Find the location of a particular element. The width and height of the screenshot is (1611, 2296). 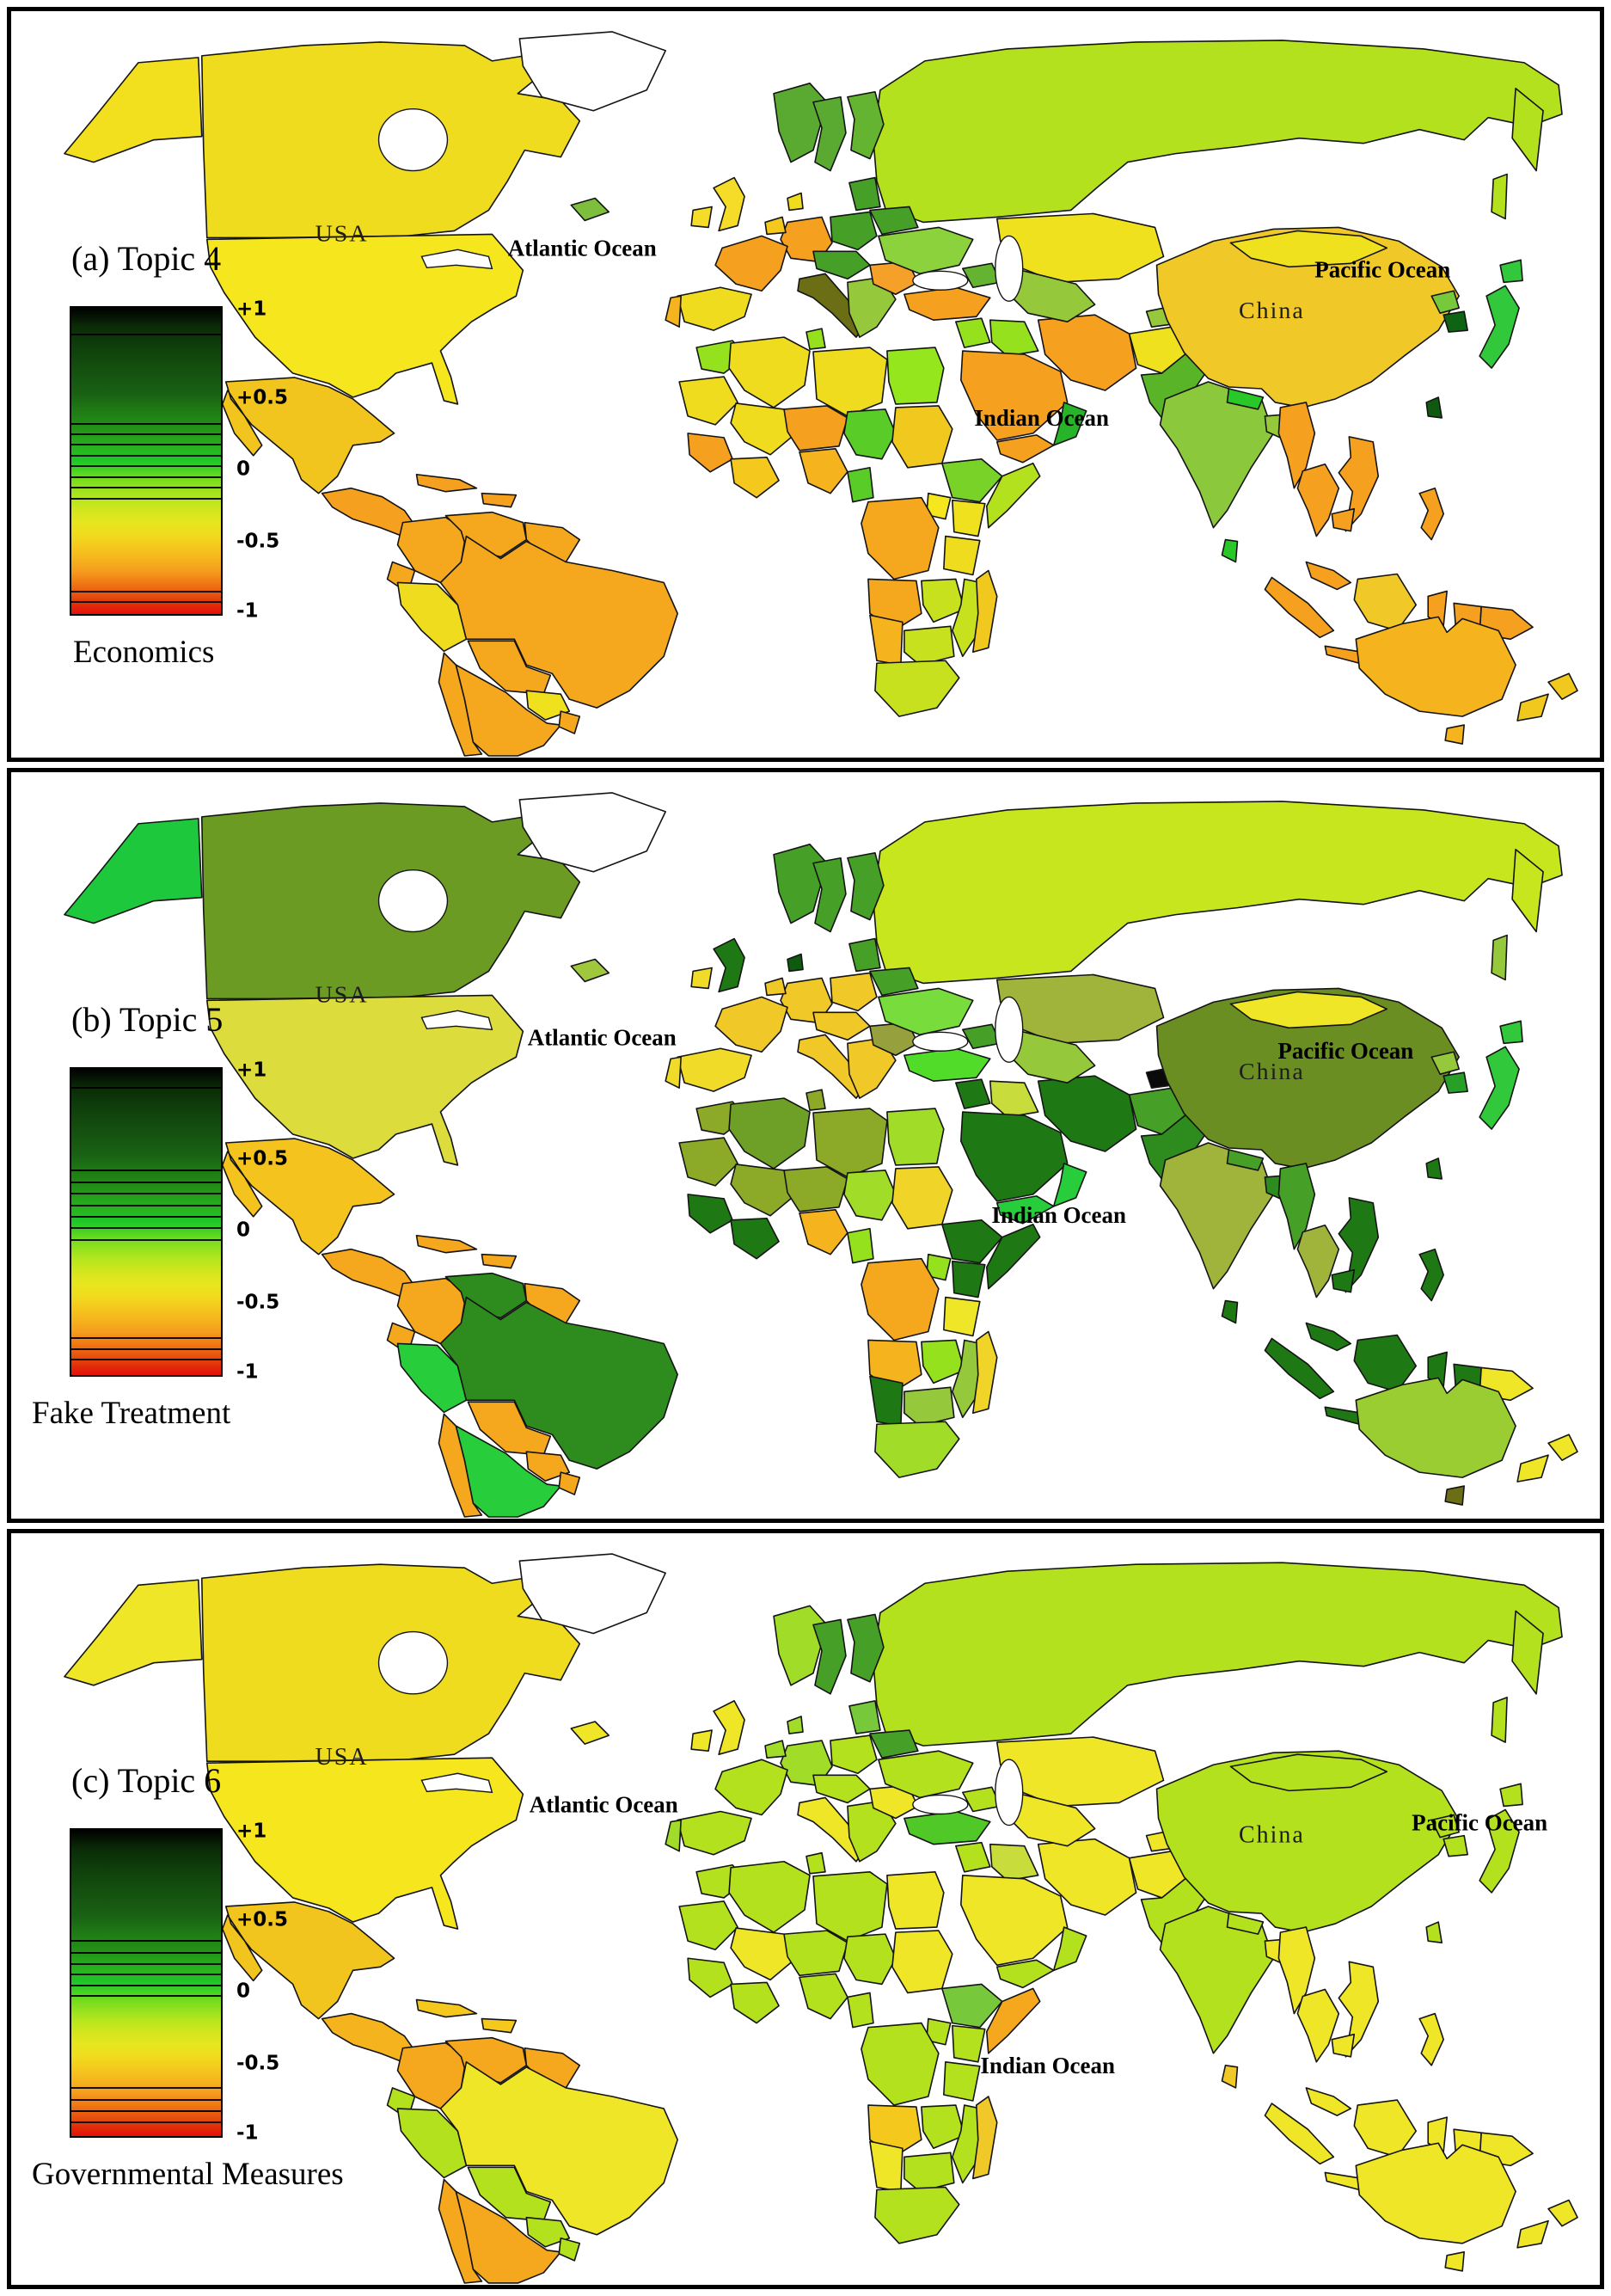

region-niger is located at coordinates (816, 428).